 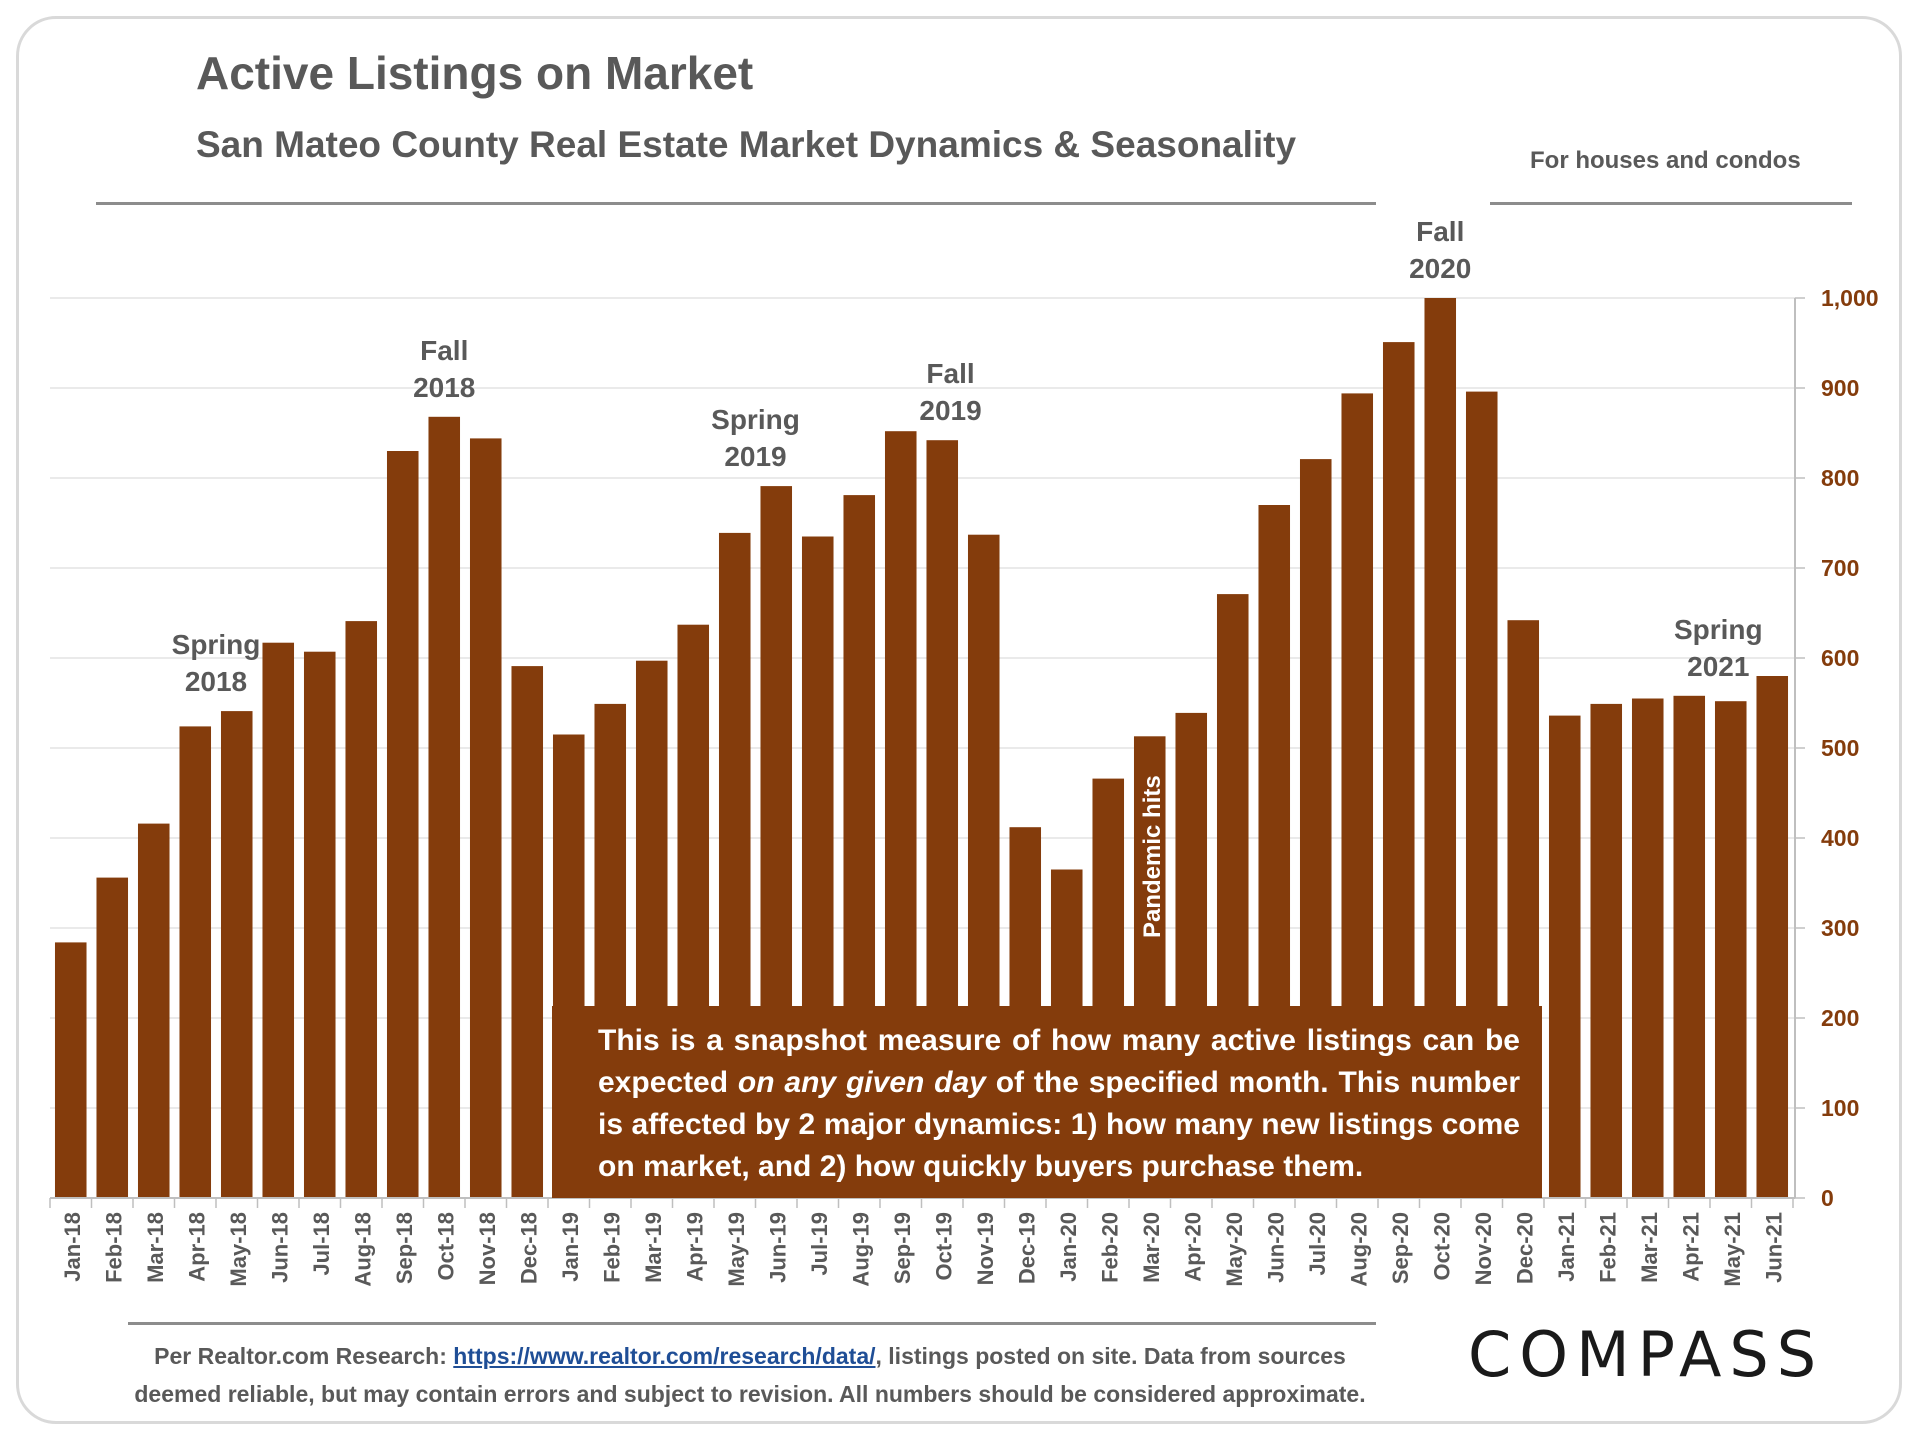 I want to click on y-tick-label: 200, so click(x=1840, y=1018).